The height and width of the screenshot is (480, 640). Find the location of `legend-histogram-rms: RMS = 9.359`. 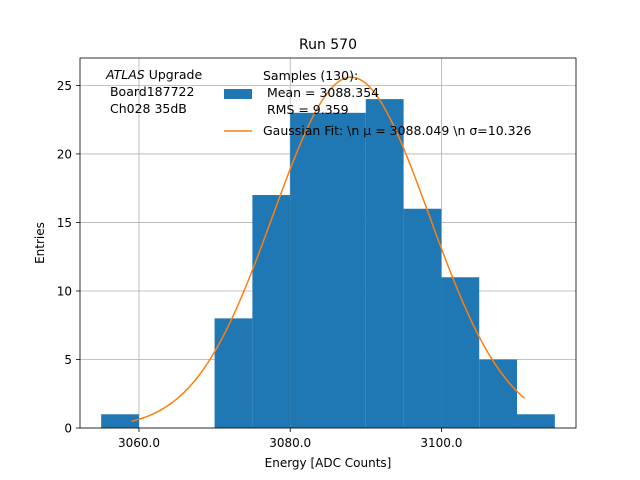

legend-histogram-rms: RMS = 9.359 is located at coordinates (306, 109).